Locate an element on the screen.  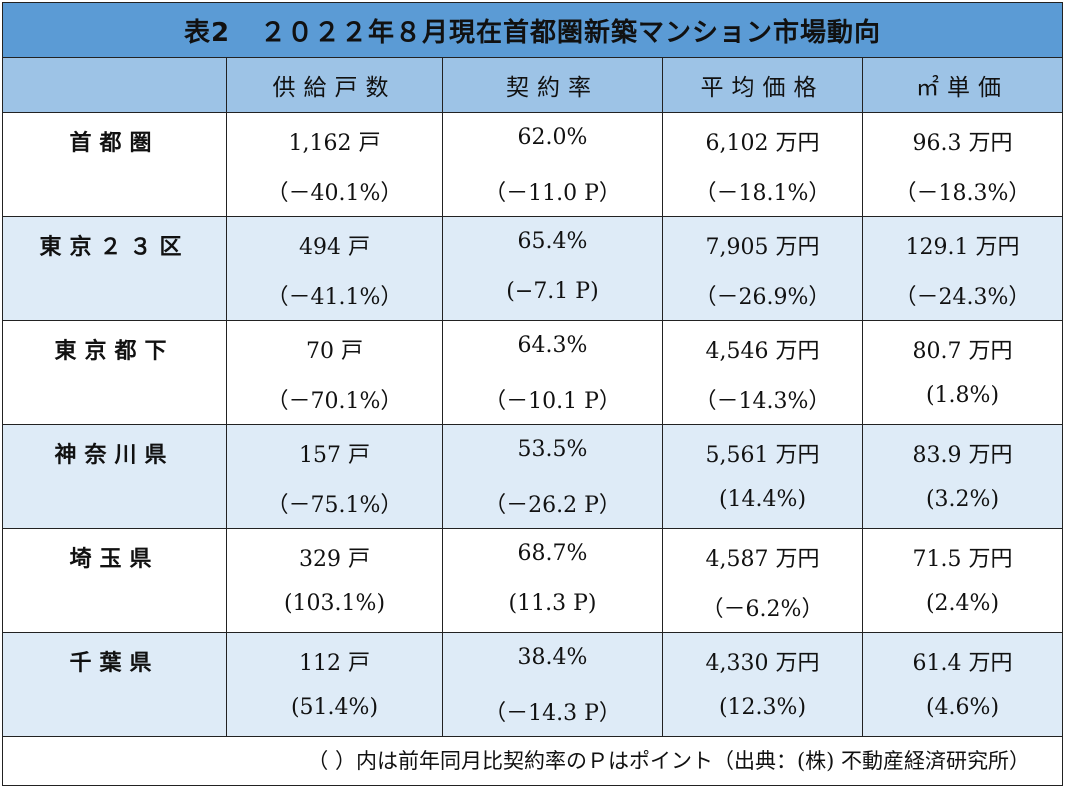
region-name: 東京２３区 is located at coordinates (114, 247).